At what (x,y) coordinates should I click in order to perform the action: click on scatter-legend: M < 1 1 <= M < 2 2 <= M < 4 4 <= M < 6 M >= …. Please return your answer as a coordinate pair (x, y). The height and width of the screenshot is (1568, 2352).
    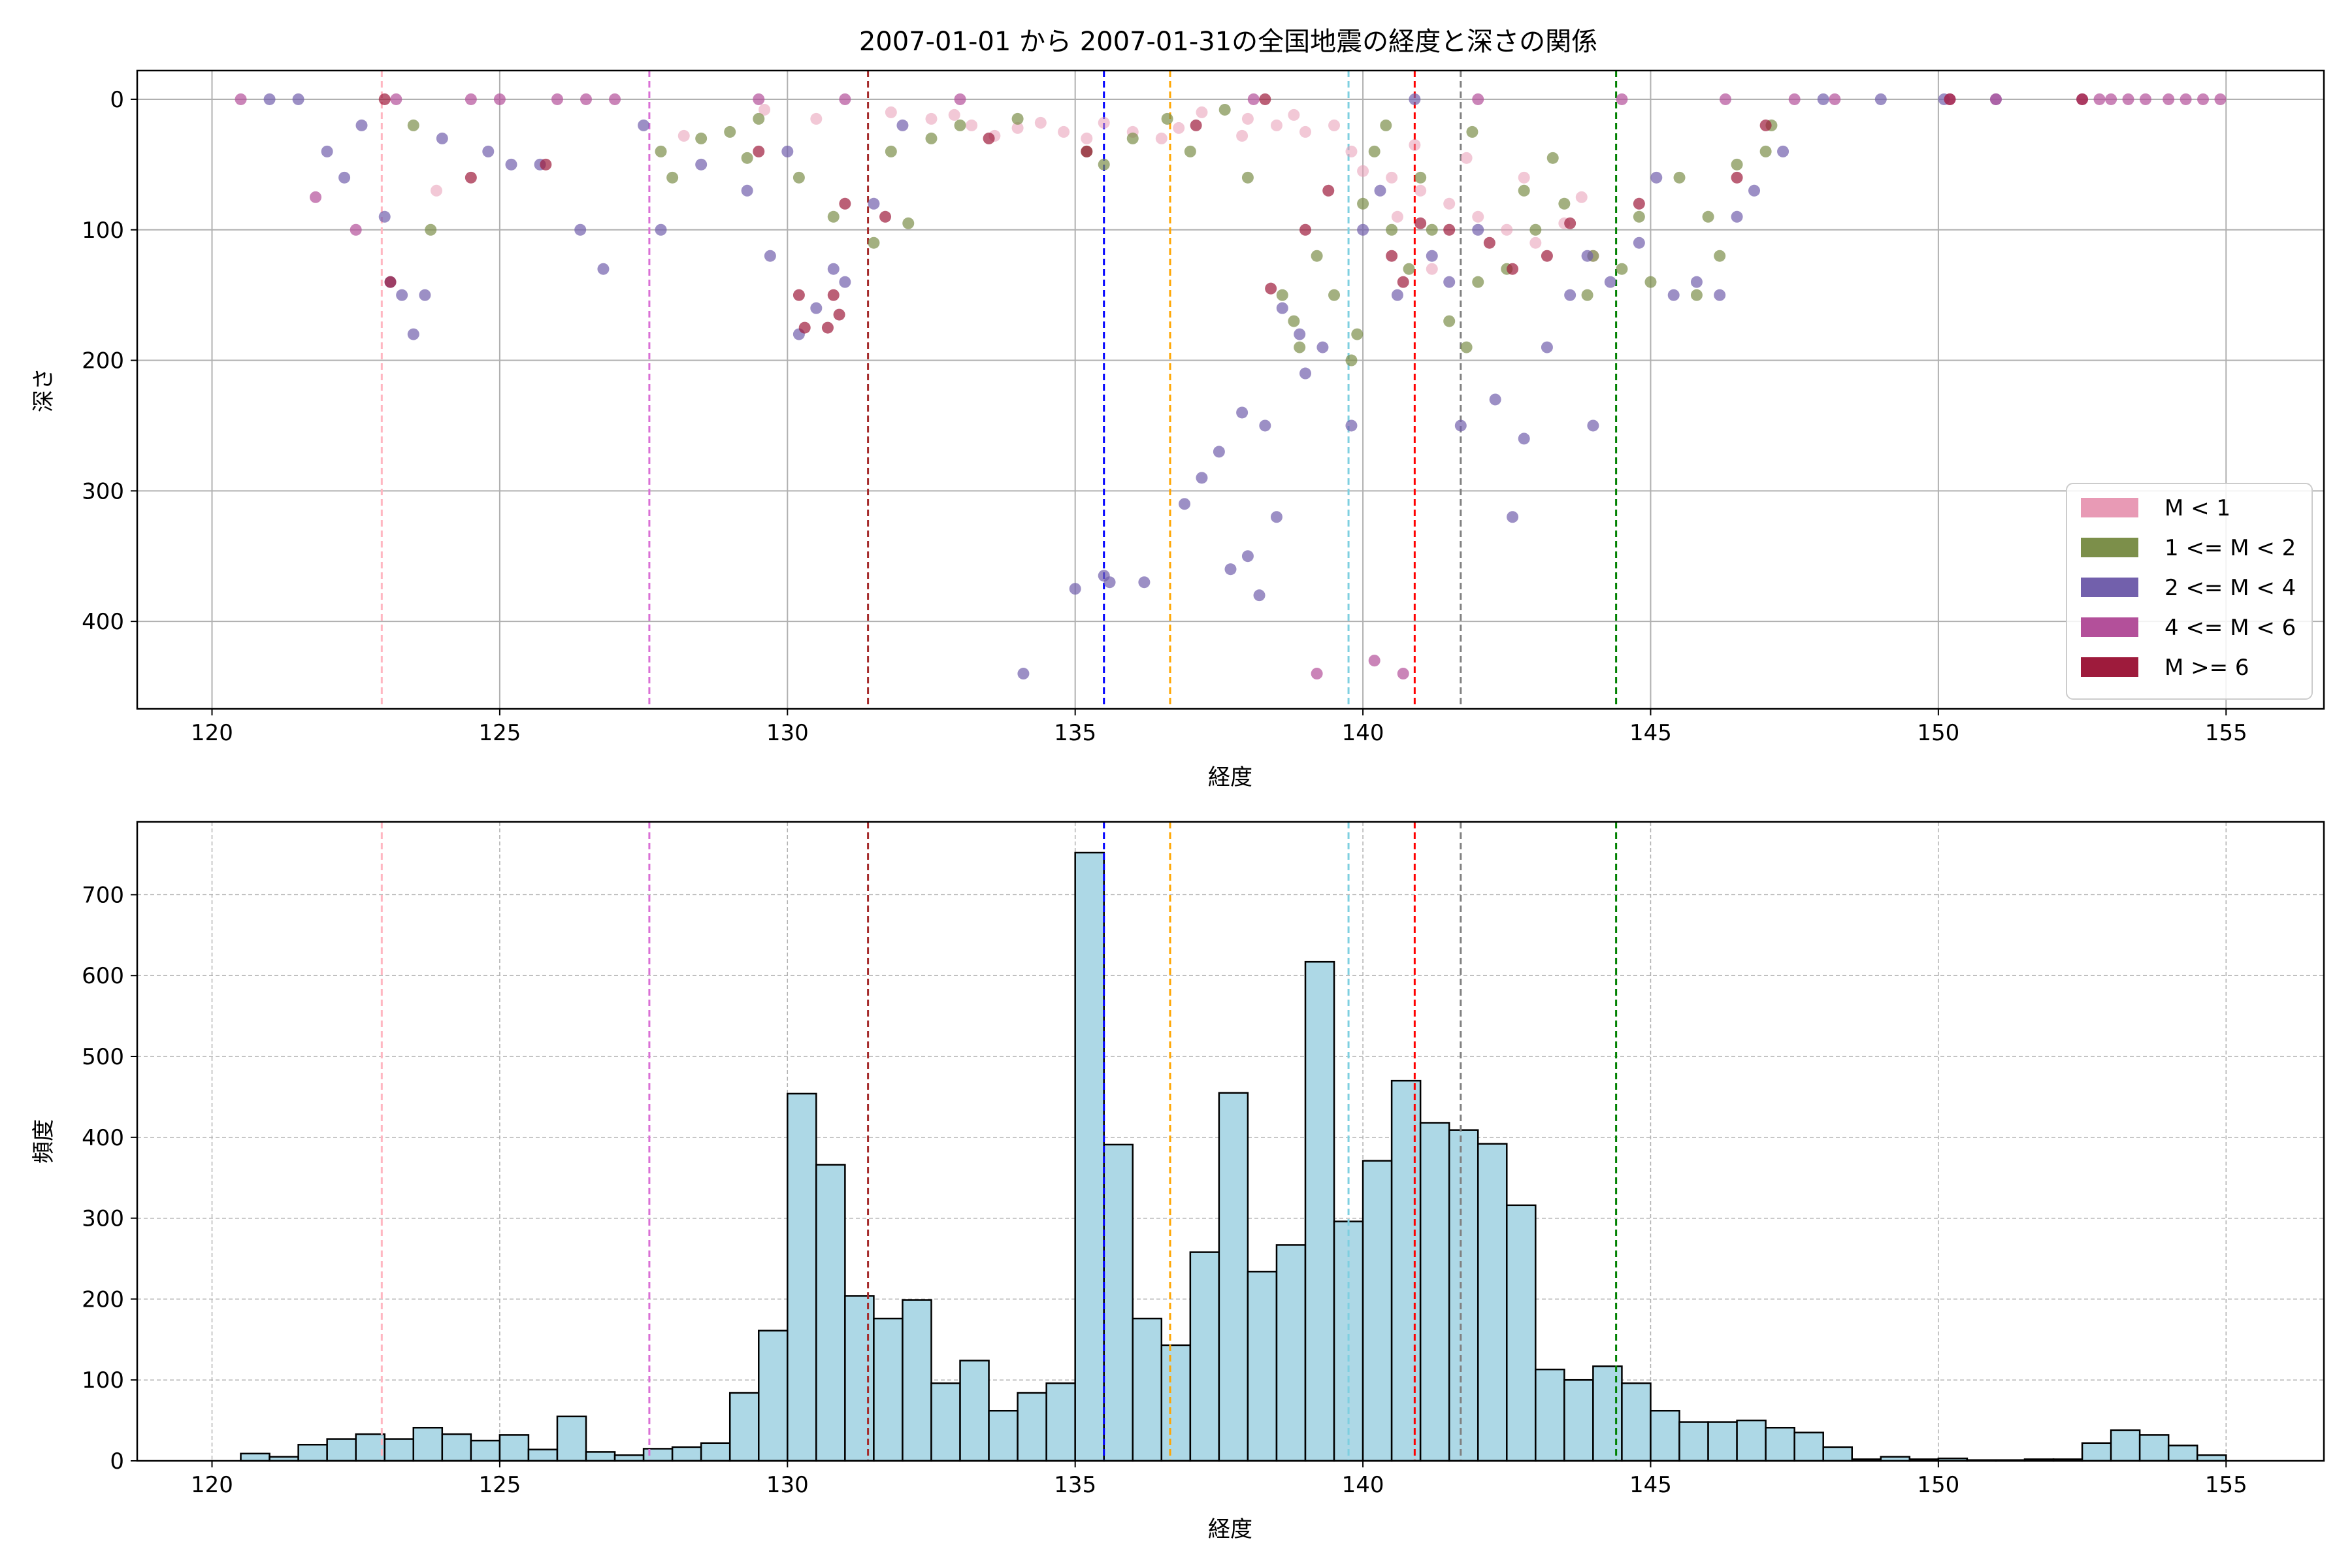
    Looking at the image, I should click on (2189, 591).